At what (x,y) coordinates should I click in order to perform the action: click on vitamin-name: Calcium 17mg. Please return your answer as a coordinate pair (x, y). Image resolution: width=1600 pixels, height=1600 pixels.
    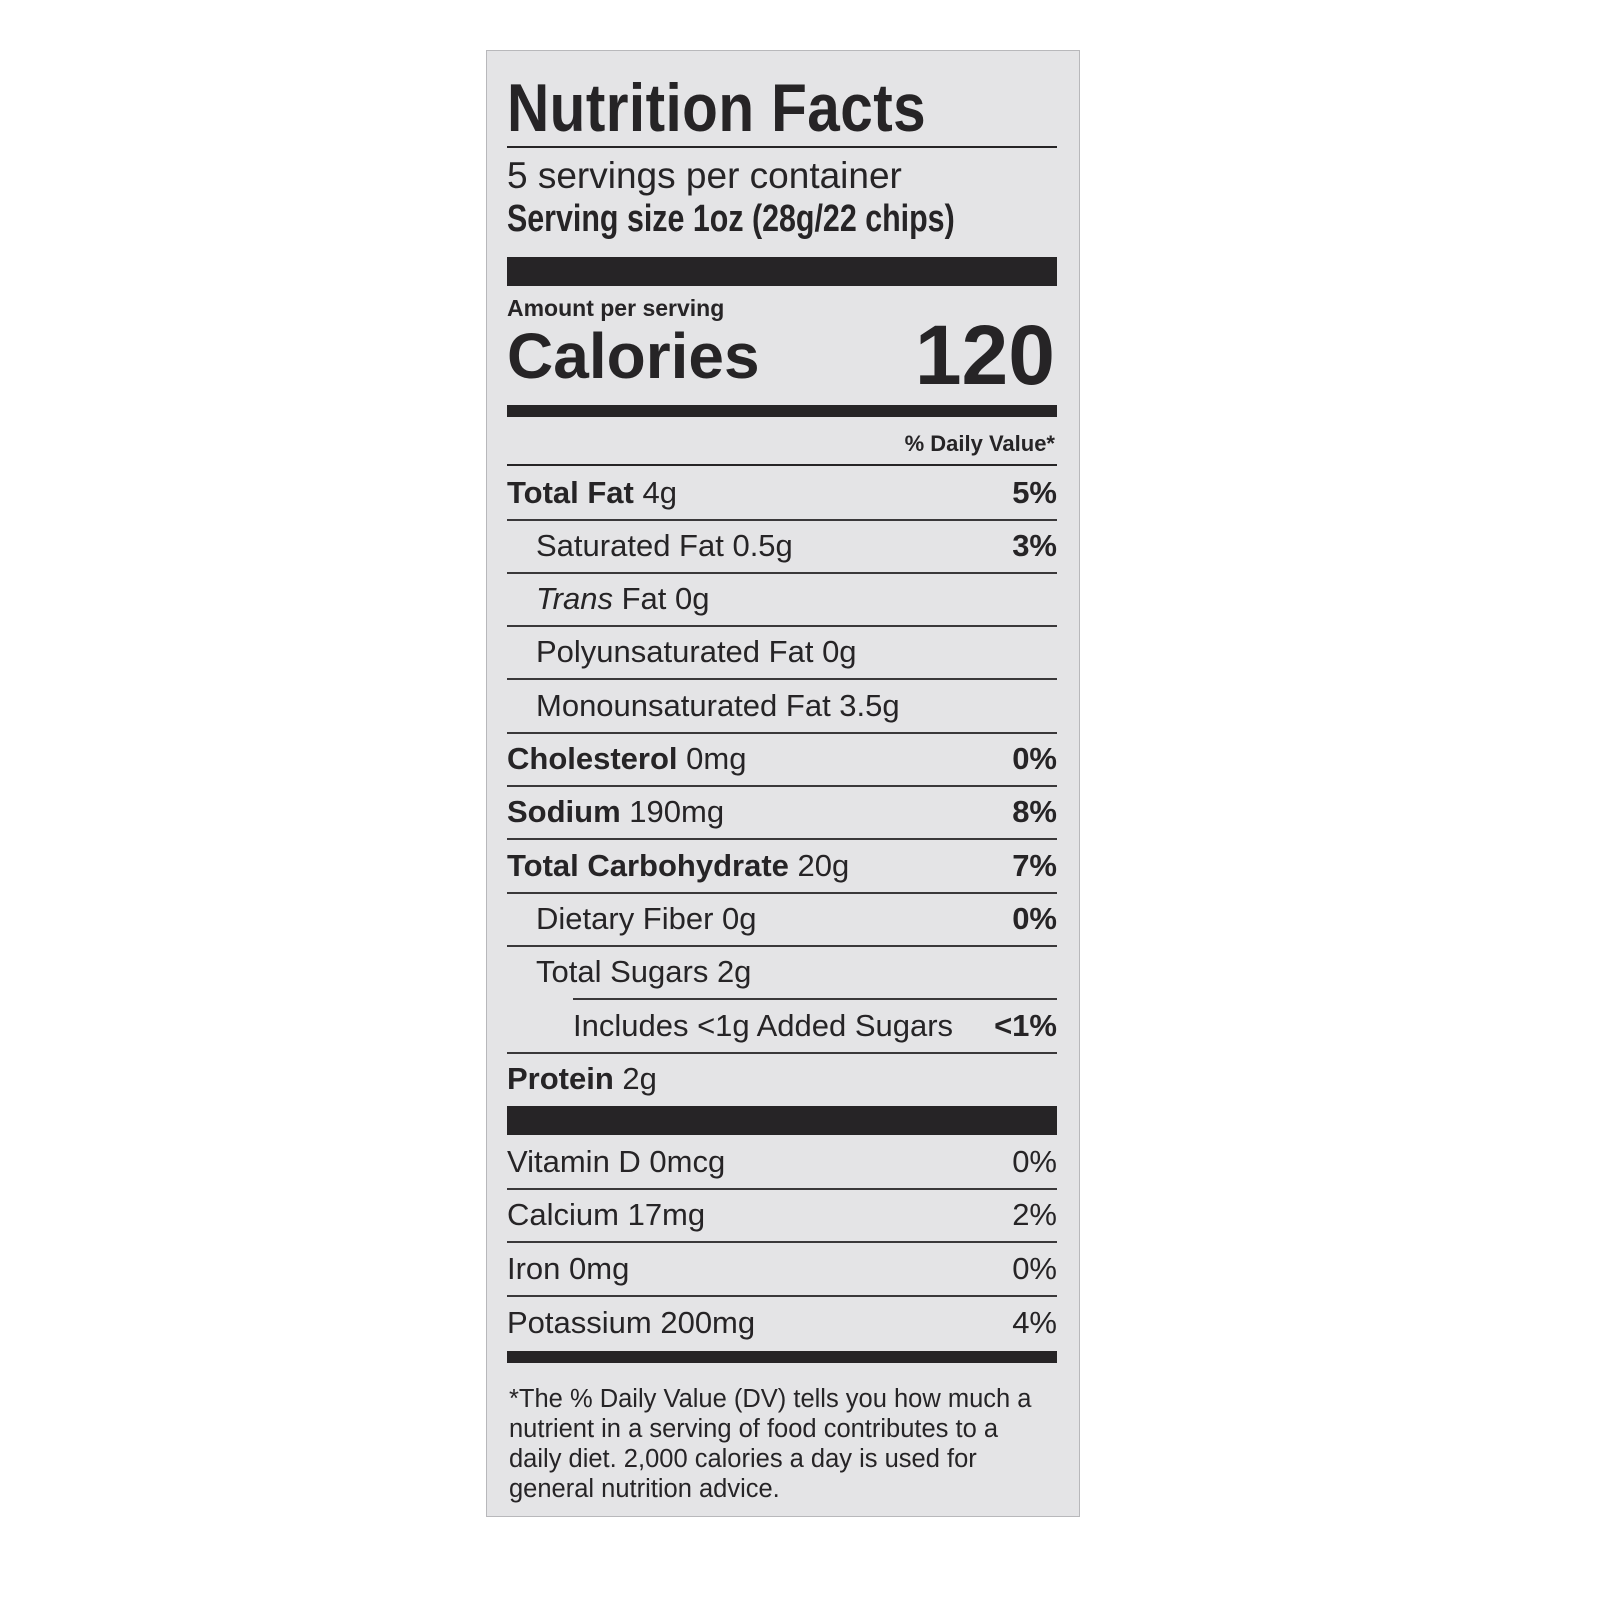
    Looking at the image, I should click on (606, 1215).